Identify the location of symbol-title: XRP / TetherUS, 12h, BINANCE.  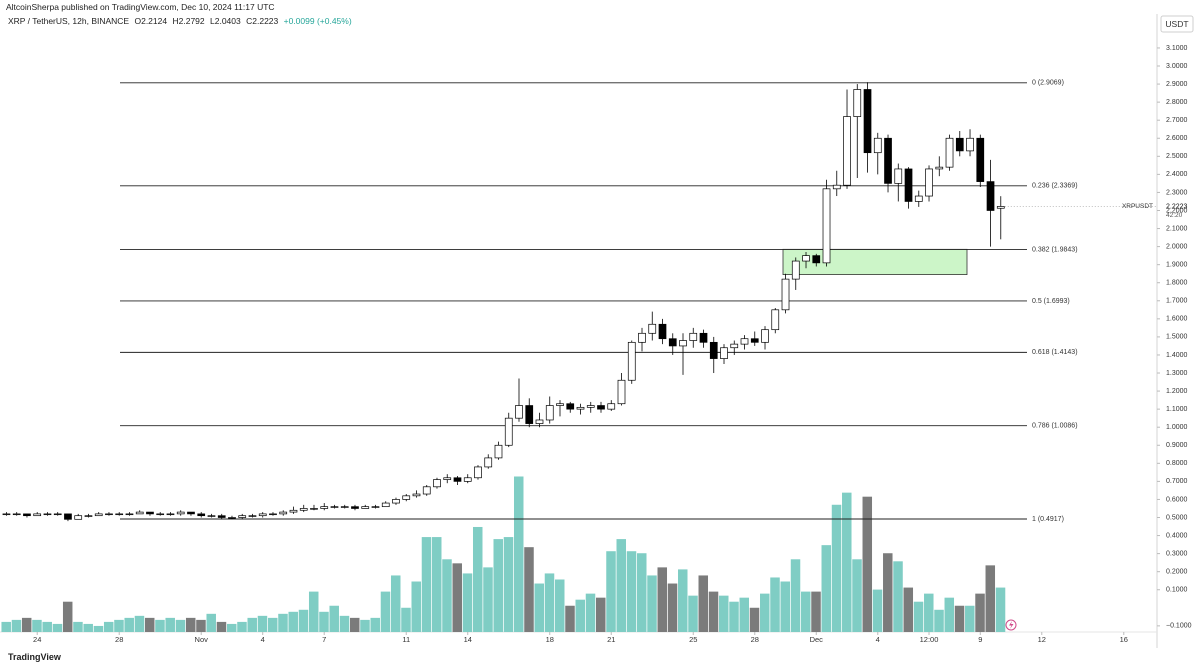
(69, 21).